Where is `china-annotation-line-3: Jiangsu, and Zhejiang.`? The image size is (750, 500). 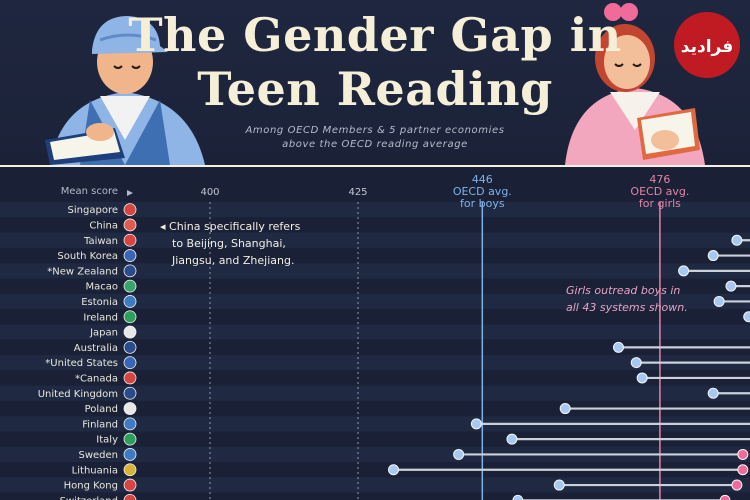
china-annotation-line-3: Jiangsu, and Zhejiang. is located at coordinates (233, 260).